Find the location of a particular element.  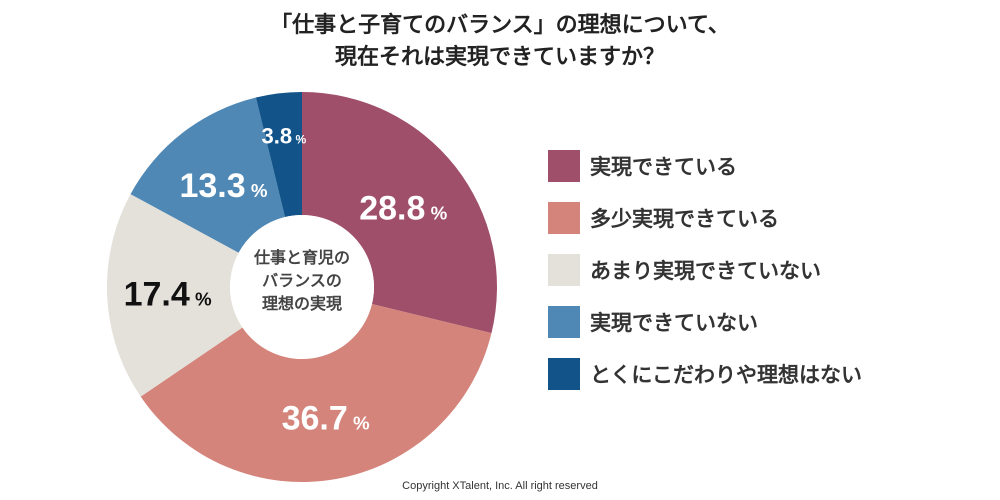

legend-label: 実現できていない is located at coordinates (674, 323).